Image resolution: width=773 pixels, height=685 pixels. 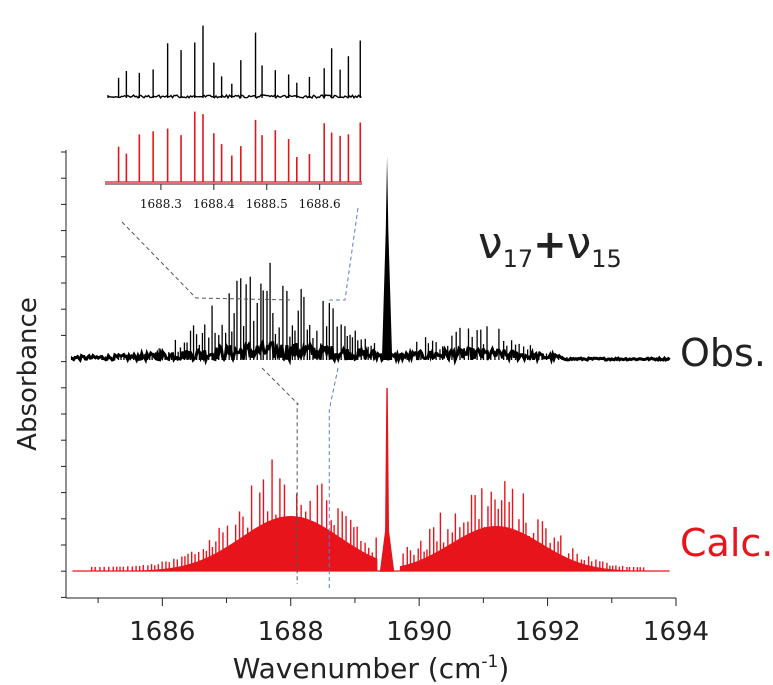 I want to click on x-tick-label: 1694, so click(x=676, y=632).